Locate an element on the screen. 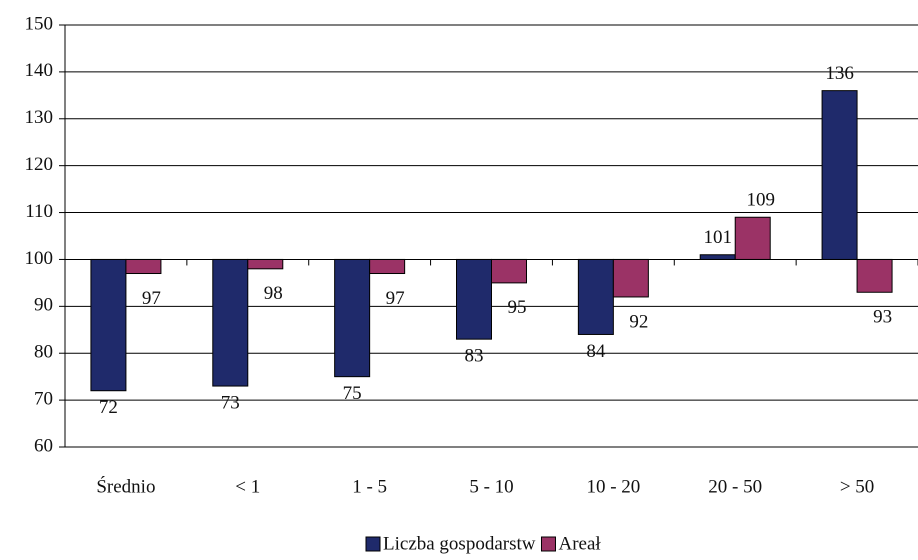 This screenshot has width=918, height=560. legend-label: Liczba gospodarstw is located at coordinates (459, 543).